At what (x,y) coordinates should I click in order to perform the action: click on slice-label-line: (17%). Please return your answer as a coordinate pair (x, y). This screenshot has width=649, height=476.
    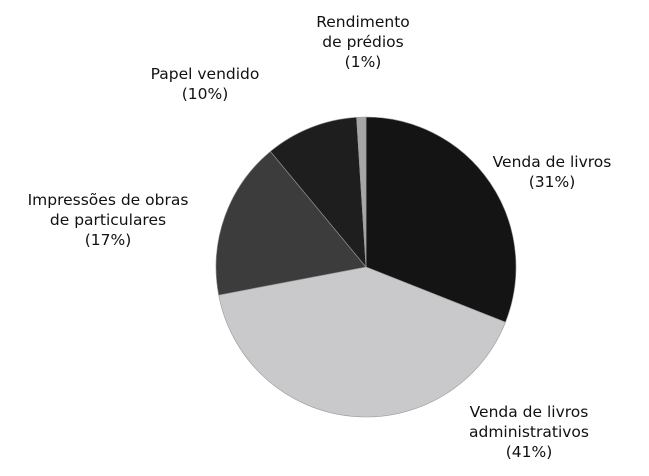
    Looking at the image, I should click on (108, 240).